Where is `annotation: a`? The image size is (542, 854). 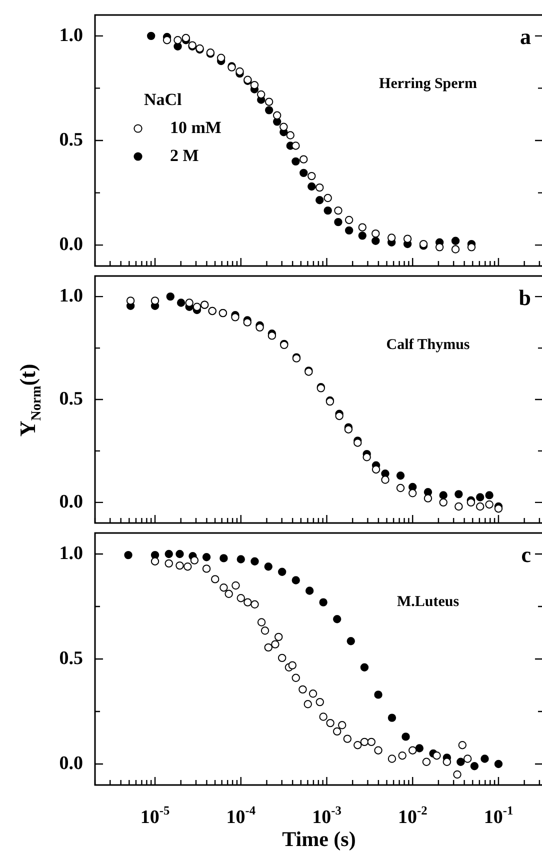
annotation: a is located at coordinates (525, 36).